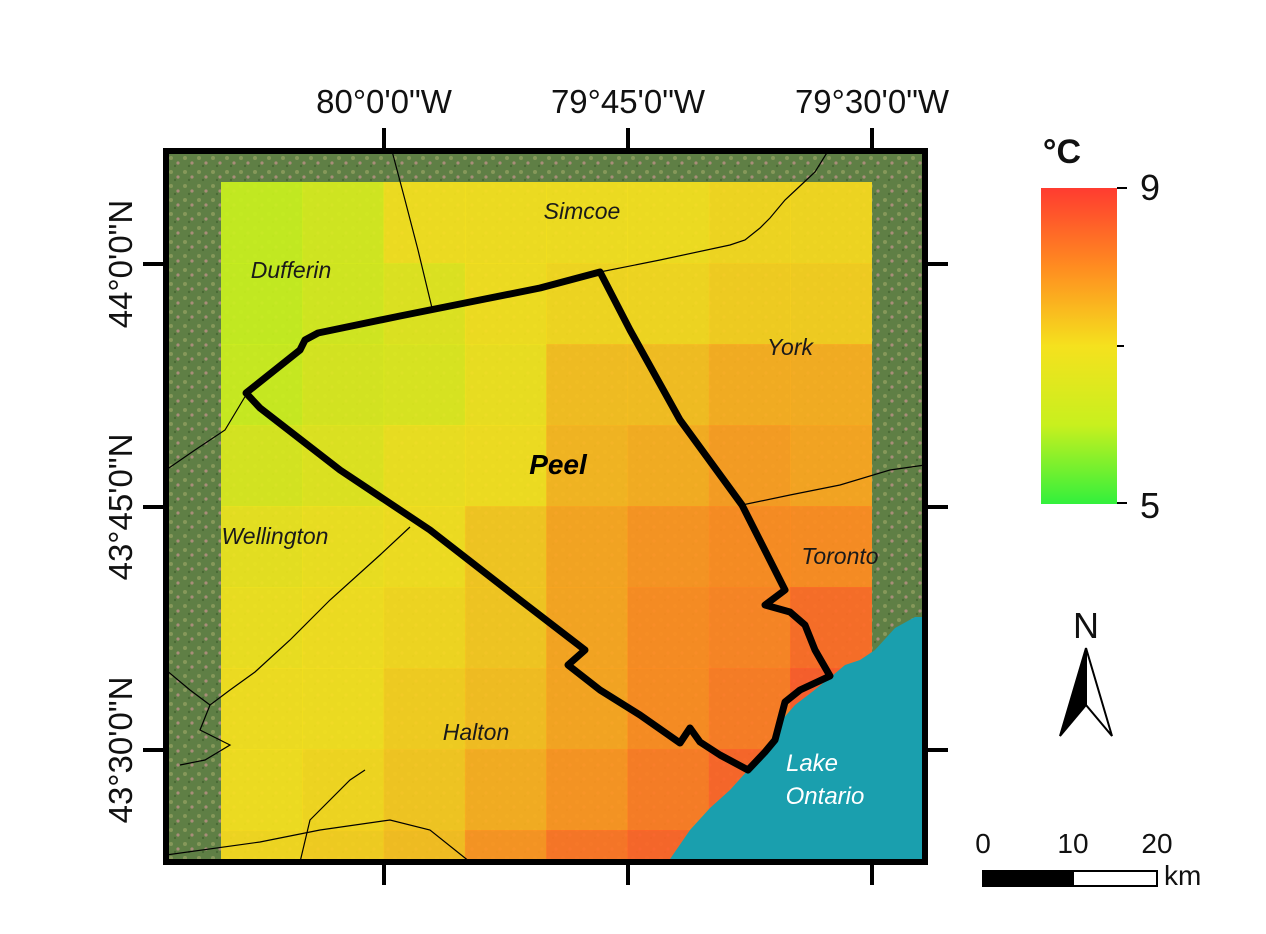 This screenshot has width=1266, height=934. I want to click on boundary-york-toronto, so click(833, 485).